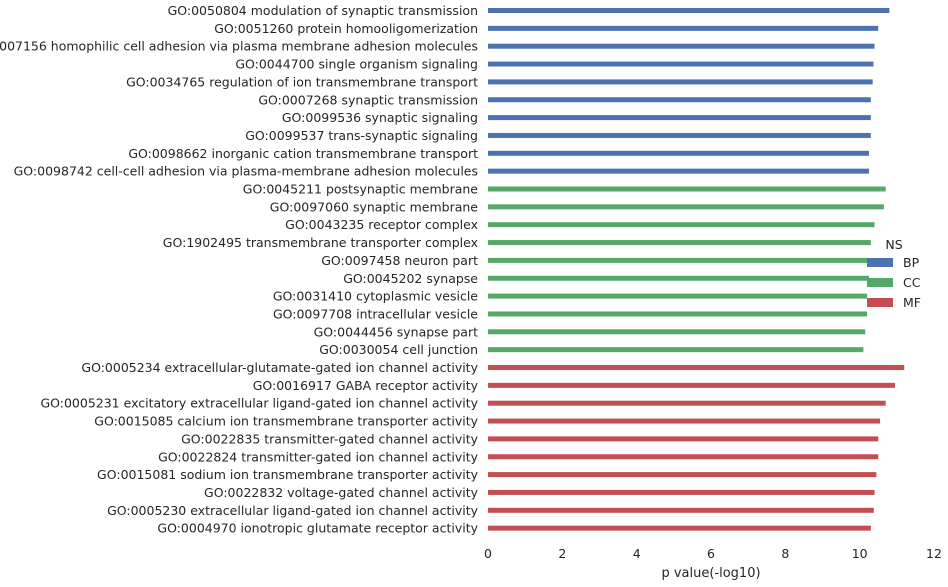 This screenshot has height=587, width=948. Describe the element at coordinates (396, 331) in the screenshot. I see `category-label: GO:0044456 synapse part` at that location.